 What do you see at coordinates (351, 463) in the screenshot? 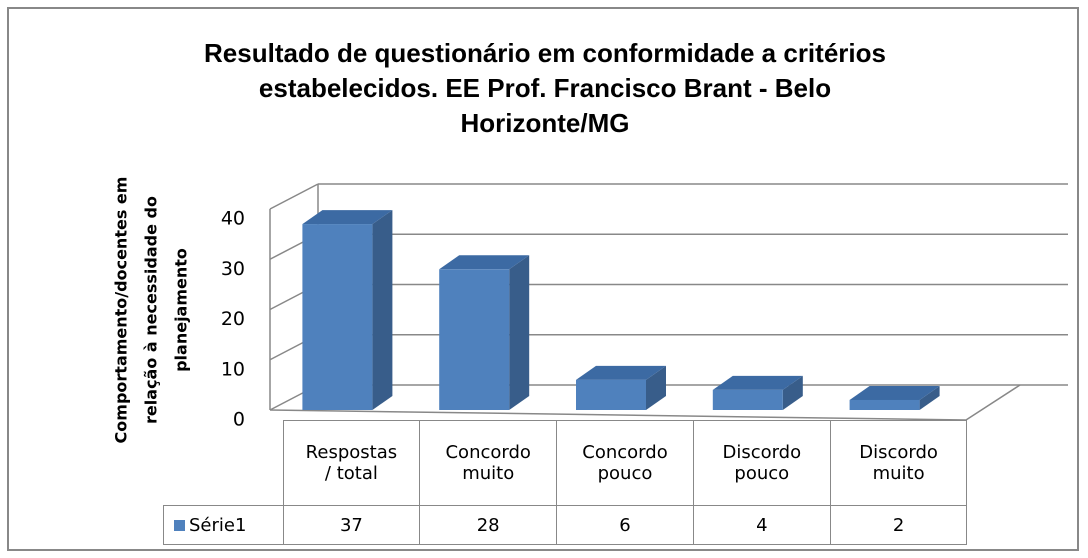
I see `x-tick-label: Respostas / total` at bounding box center [351, 463].